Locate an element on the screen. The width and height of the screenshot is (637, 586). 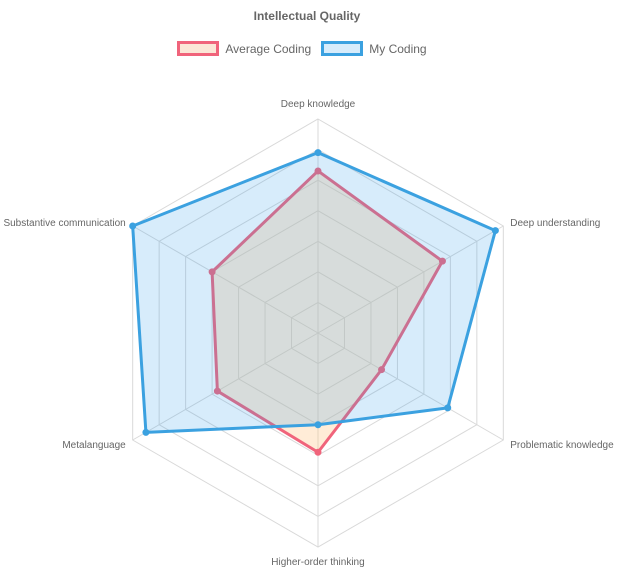
chart-title: Intellectual Quality is located at coordinates (307, 16).